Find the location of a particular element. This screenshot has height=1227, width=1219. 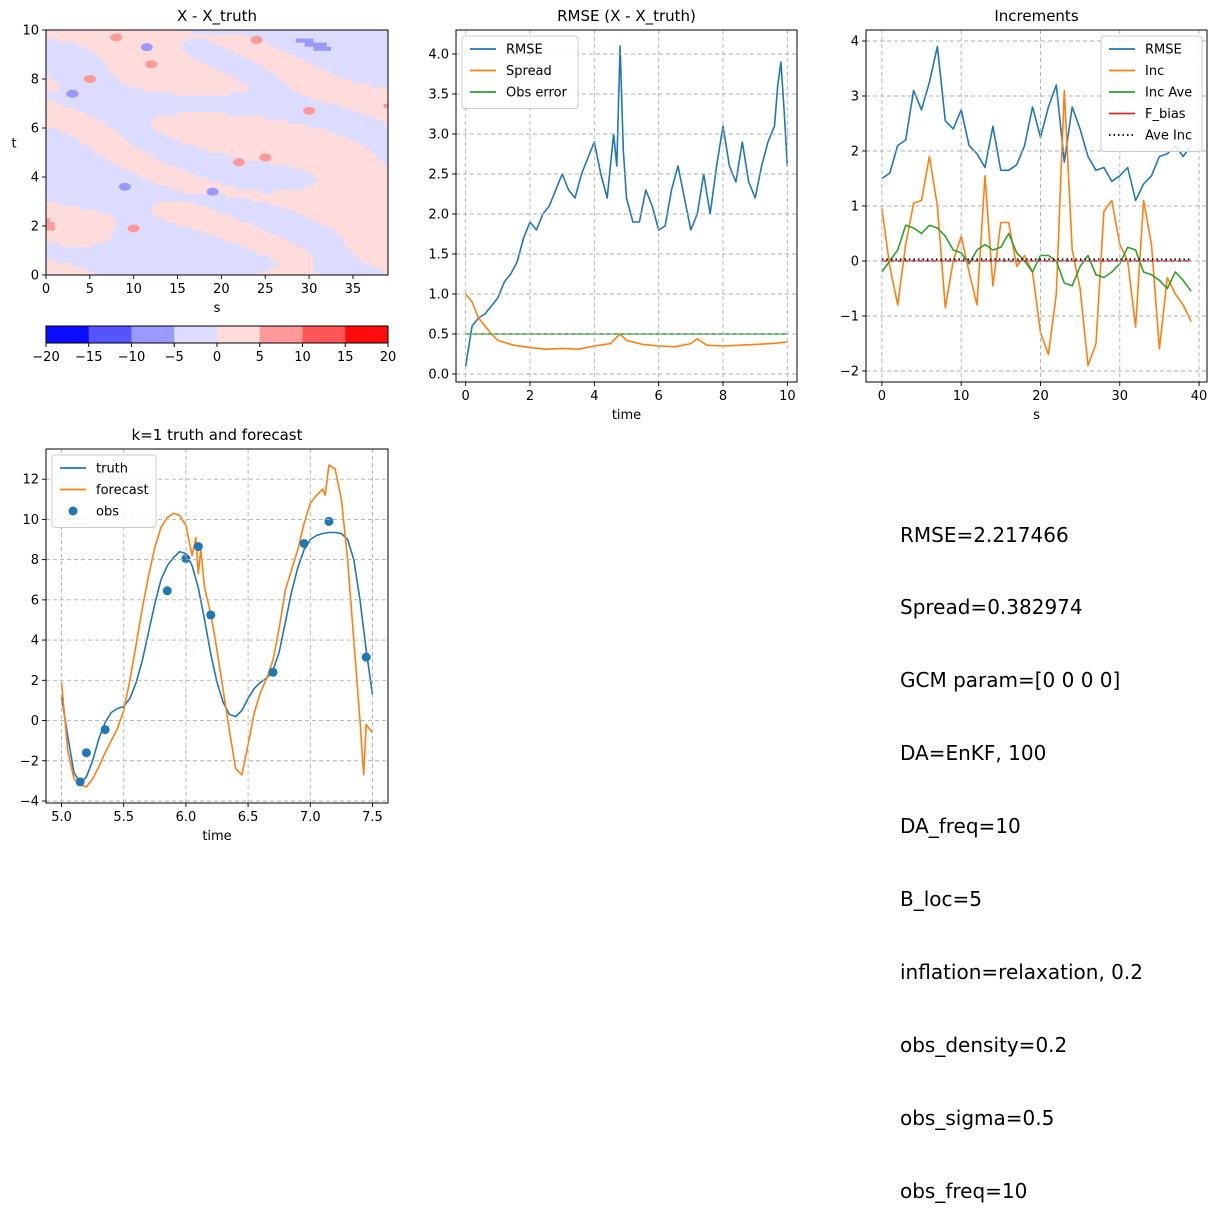

y-tick-label: 0 is located at coordinates (35, 721).